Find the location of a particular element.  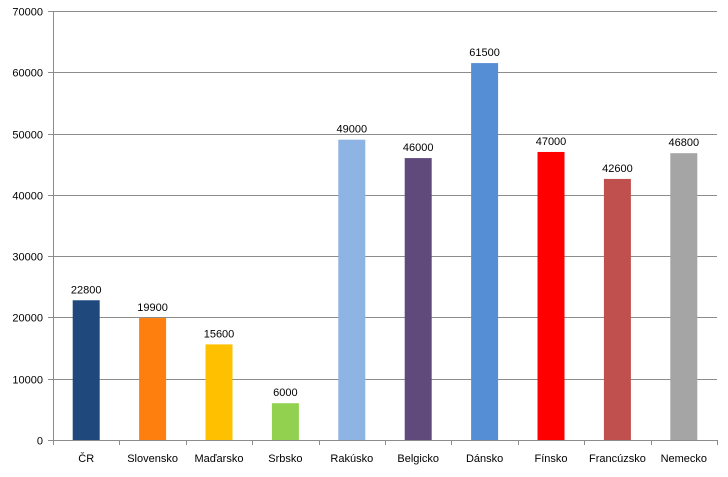

x-tick-label: Francúzsko is located at coordinates (617, 459).